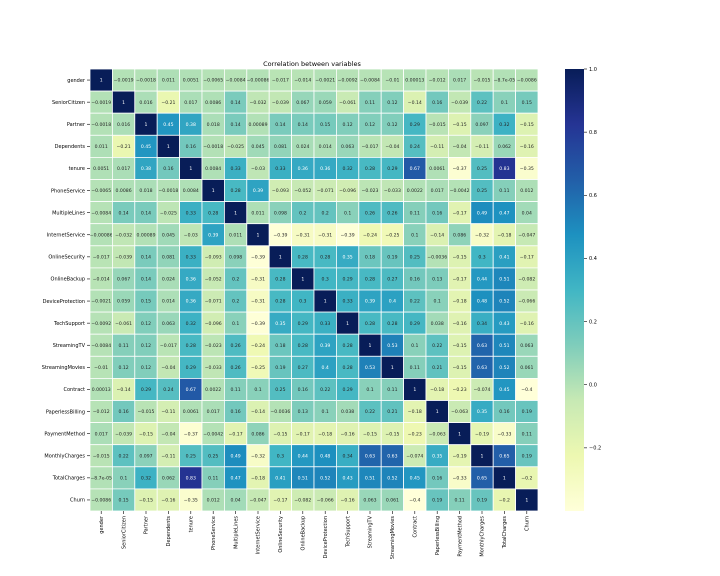  What do you see at coordinates (168, 456) in the screenshot?
I see `cell-value-label: −0.11` at bounding box center [168, 456].